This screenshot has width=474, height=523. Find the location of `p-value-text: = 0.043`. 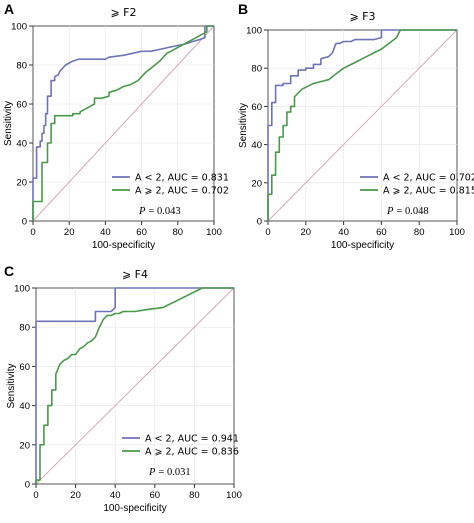

p-value-text: = 0.043 is located at coordinates (164, 211).